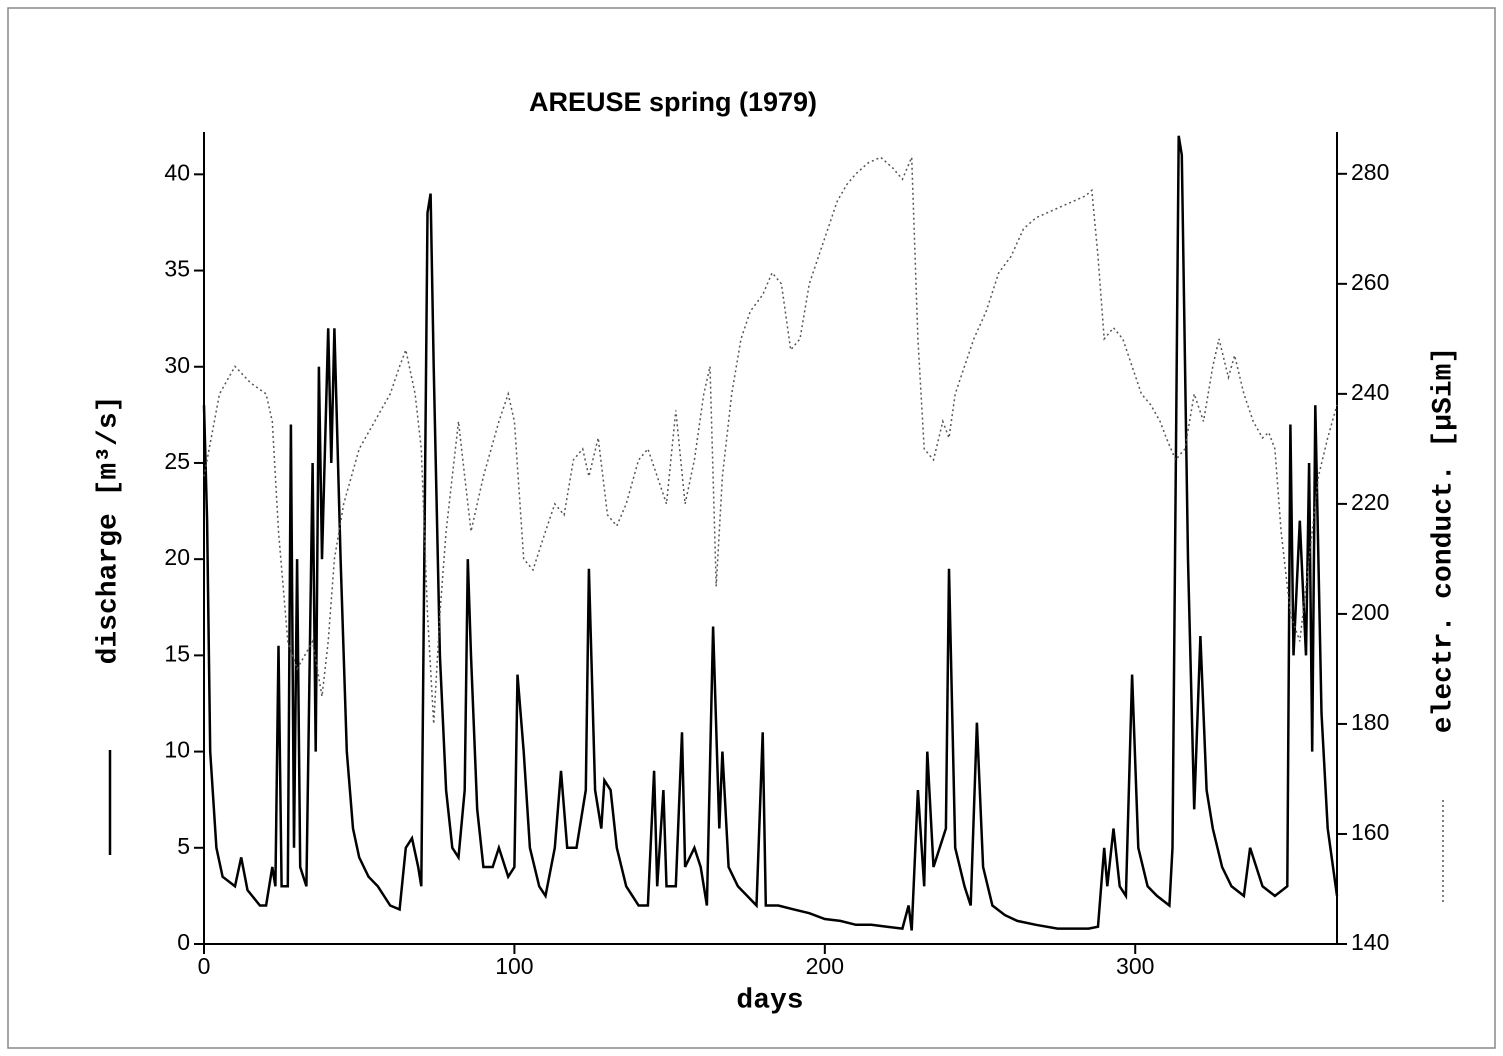  I want to click on y-tick-label: 5, so click(183, 846).